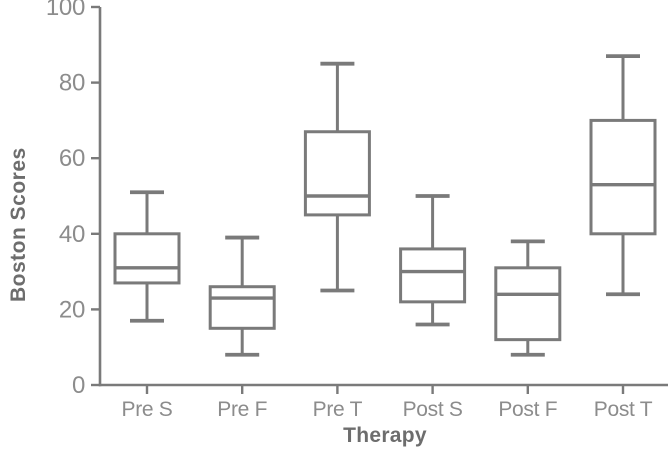 The width and height of the screenshot is (671, 462). Describe the element at coordinates (72, 234) in the screenshot. I see `y-tick-label: 40` at that location.